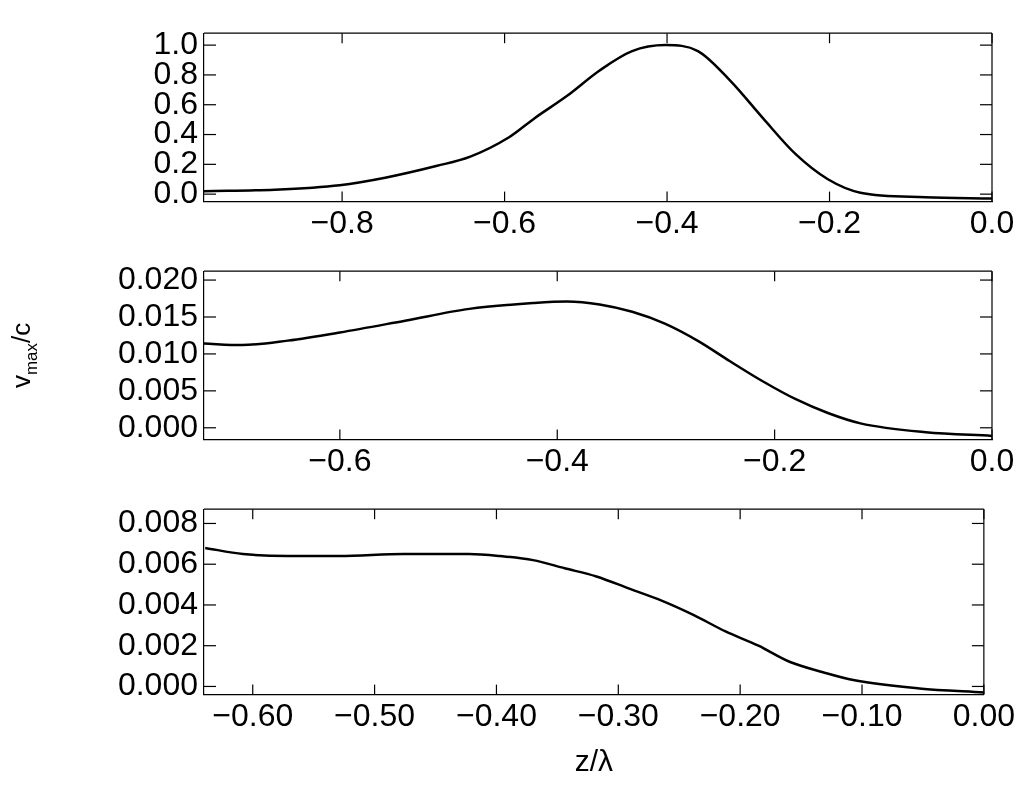 This screenshot has width=1028, height=791. Describe the element at coordinates (740, 714) in the screenshot. I see `x-tick-label: −0.20` at that location.